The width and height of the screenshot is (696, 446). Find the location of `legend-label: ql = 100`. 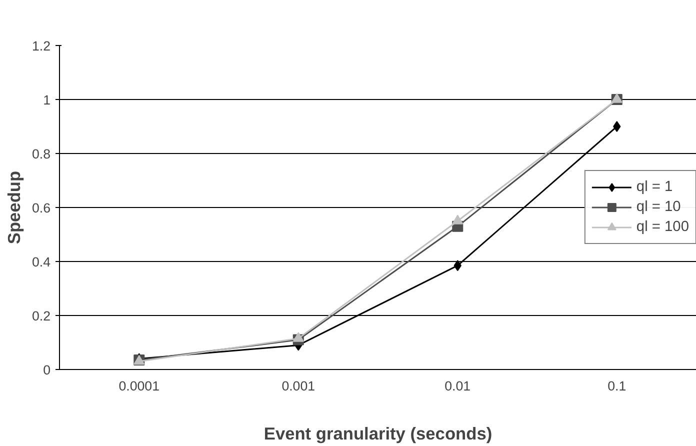

legend-label: ql = 100 is located at coordinates (662, 227).